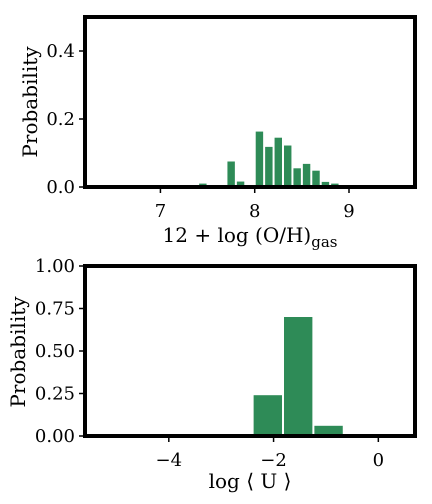  Describe the element at coordinates (18, 352) in the screenshot. I see `ionization-y-axis-label: Probability` at that location.